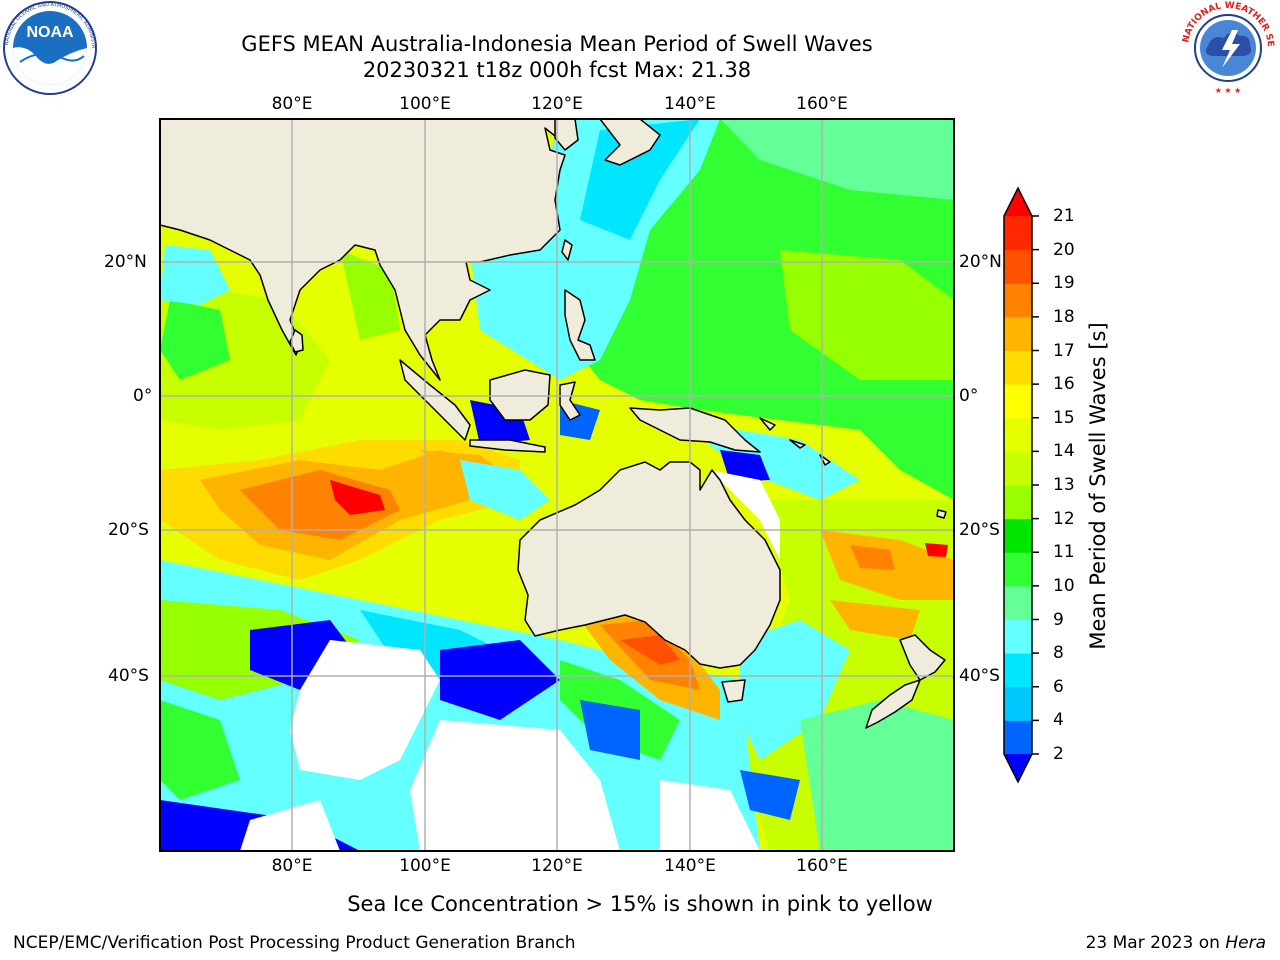 This screenshot has height=960, width=1280. What do you see at coordinates (1058, 686) in the screenshot?
I see `colorbar-tick-label: 6` at bounding box center [1058, 686].